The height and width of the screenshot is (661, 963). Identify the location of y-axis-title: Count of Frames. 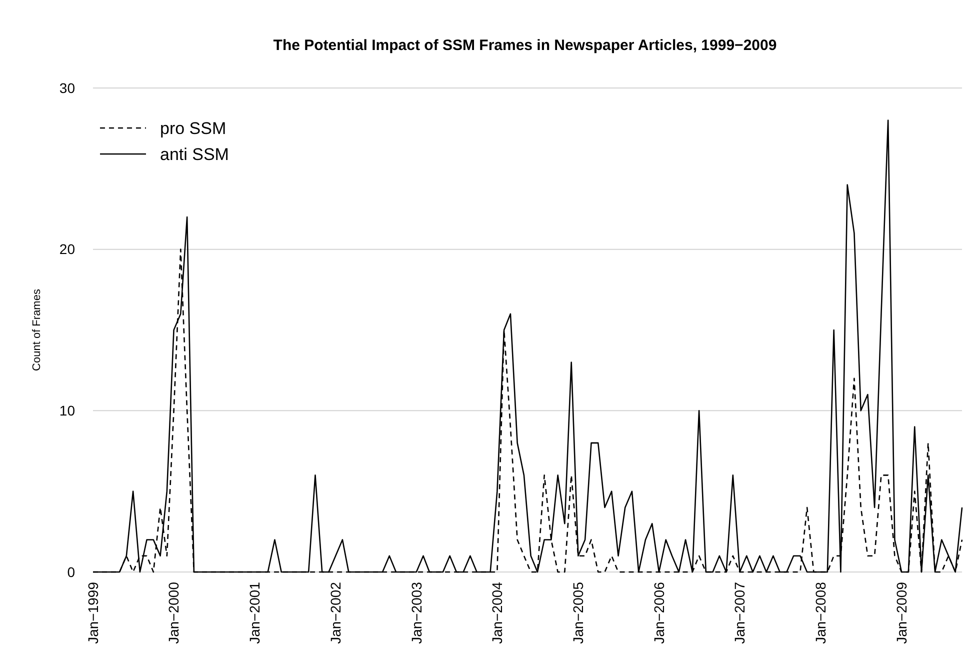
(37, 329).